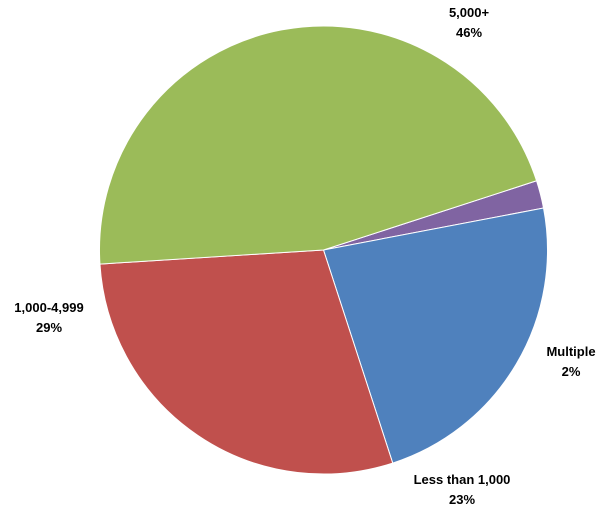 The width and height of the screenshot is (603, 512). I want to click on slice-category-label: 5,000+, so click(469, 12).